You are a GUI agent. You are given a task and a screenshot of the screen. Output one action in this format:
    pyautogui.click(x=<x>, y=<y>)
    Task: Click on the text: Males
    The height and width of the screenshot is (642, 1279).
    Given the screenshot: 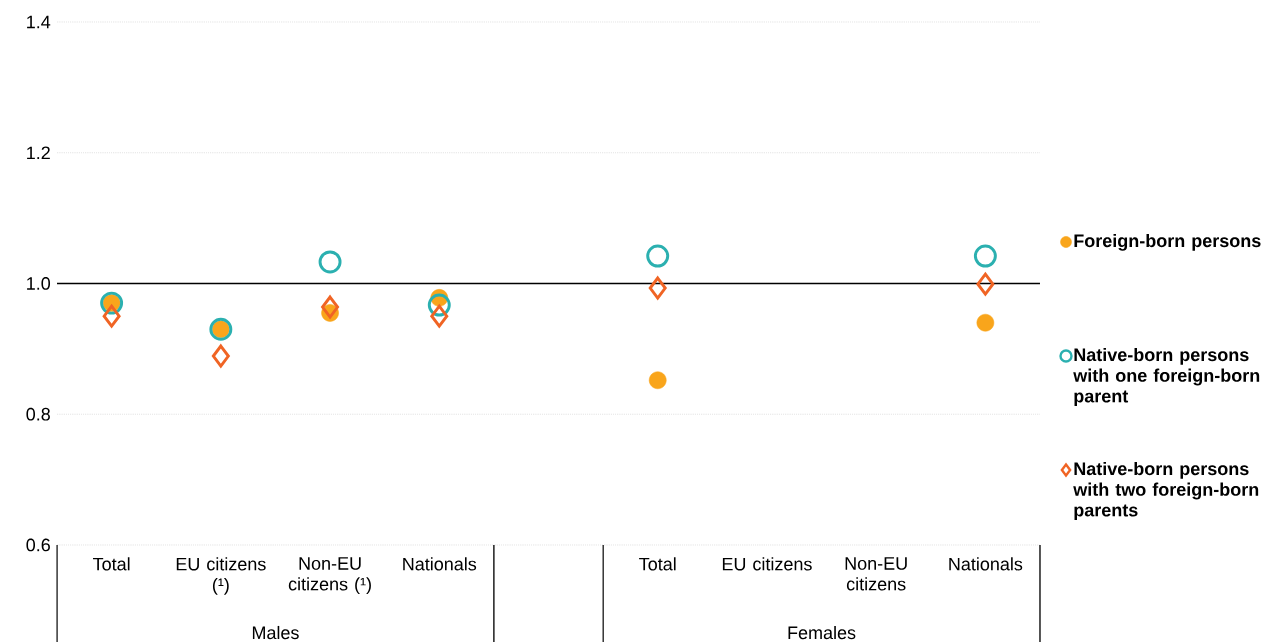 What is the action you would take?
    pyautogui.click(x=275, y=632)
    